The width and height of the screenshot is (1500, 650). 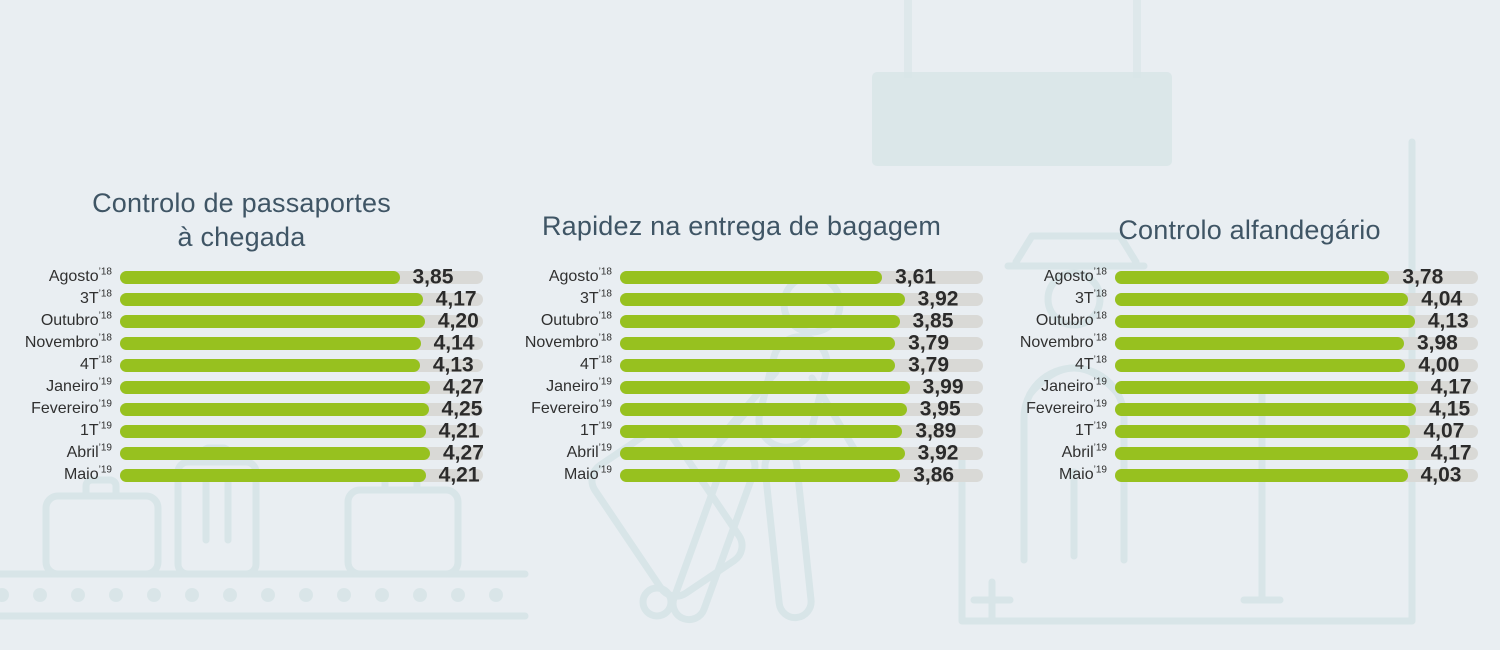 What do you see at coordinates (68, 341) in the screenshot?
I see `category-label: Novembro’18` at bounding box center [68, 341].